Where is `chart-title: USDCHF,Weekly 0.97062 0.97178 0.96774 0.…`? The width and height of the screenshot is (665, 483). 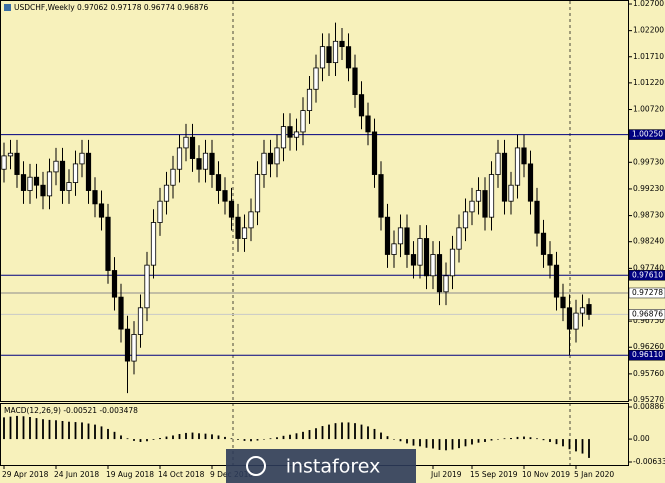 chart-title: USDCHF,Weekly 0.97062 0.97178 0.96774 0.… is located at coordinates (111, 7).